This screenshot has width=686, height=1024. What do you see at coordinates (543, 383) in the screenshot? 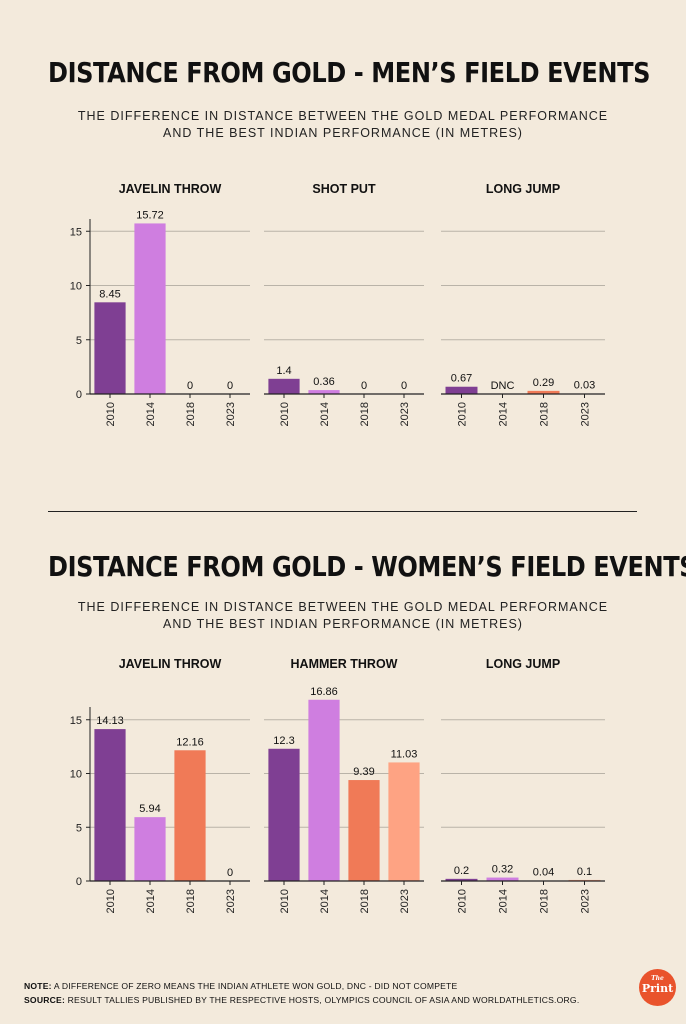
I see `men-long-jump-value-label-2018: 0.29` at bounding box center [543, 383].